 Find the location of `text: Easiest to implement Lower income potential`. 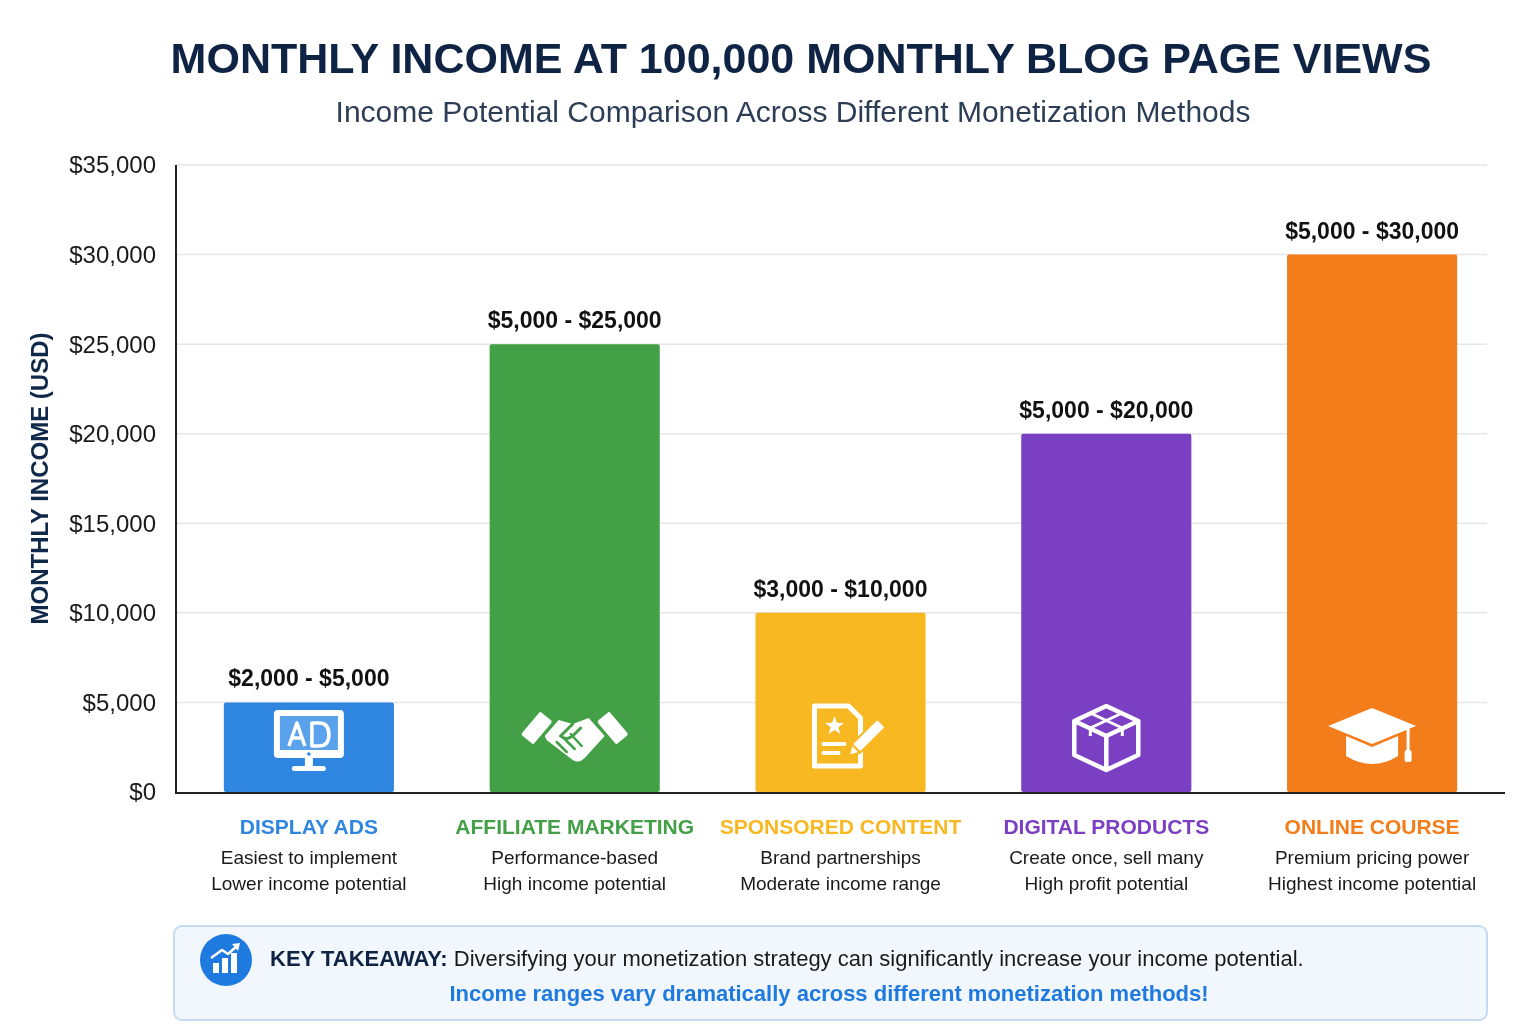

text: Easiest to implement Lower income potential is located at coordinates (309, 870).